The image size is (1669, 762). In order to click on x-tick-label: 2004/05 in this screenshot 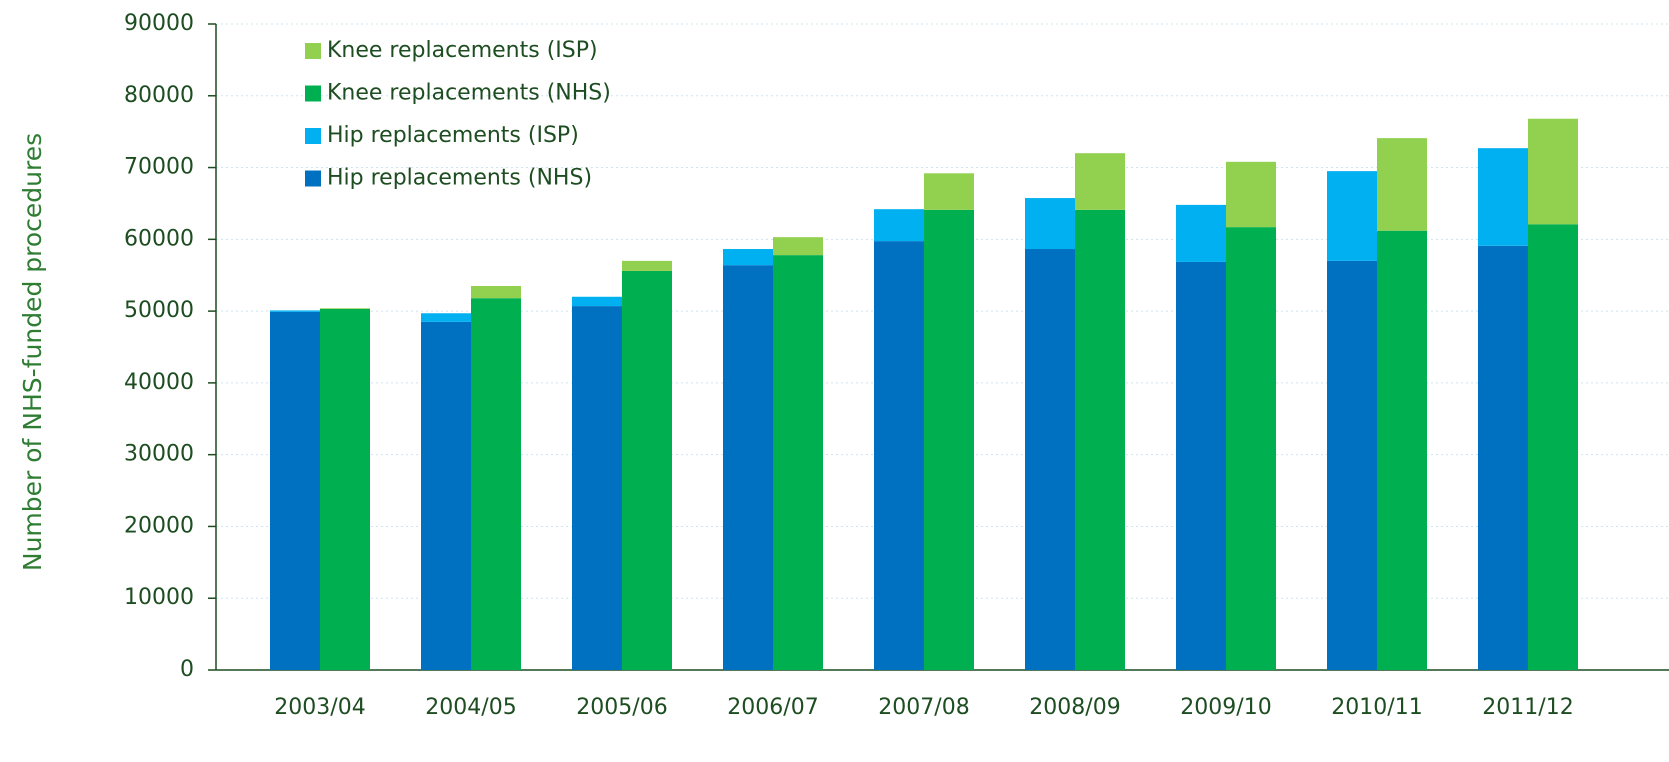, I will do `click(470, 707)`.